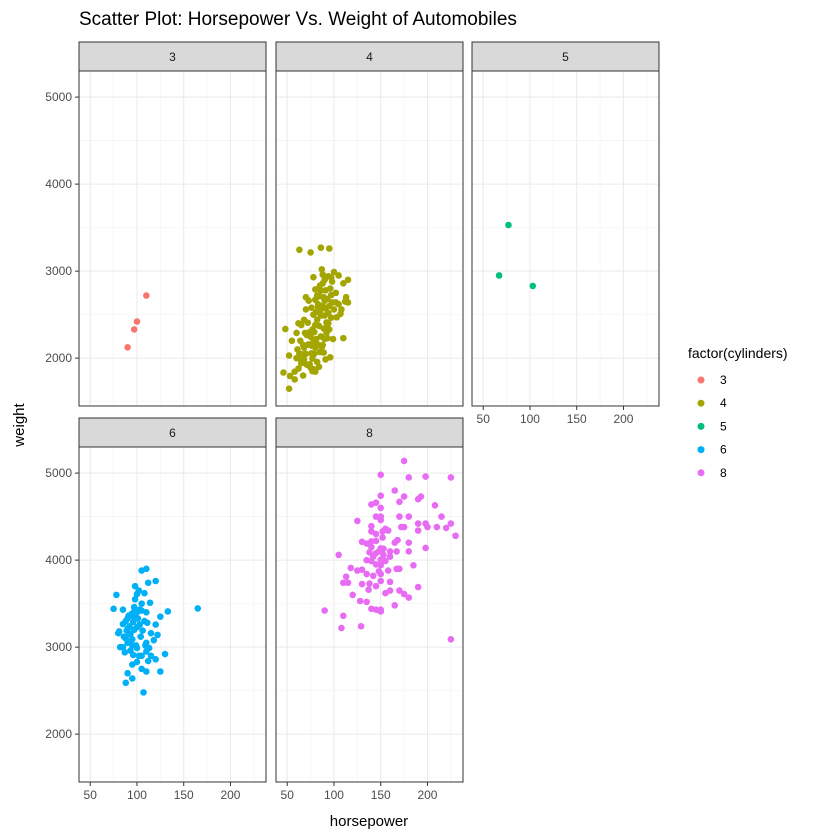 This screenshot has width=840, height=840. I want to click on legend-item-3: 3, so click(712, 380).